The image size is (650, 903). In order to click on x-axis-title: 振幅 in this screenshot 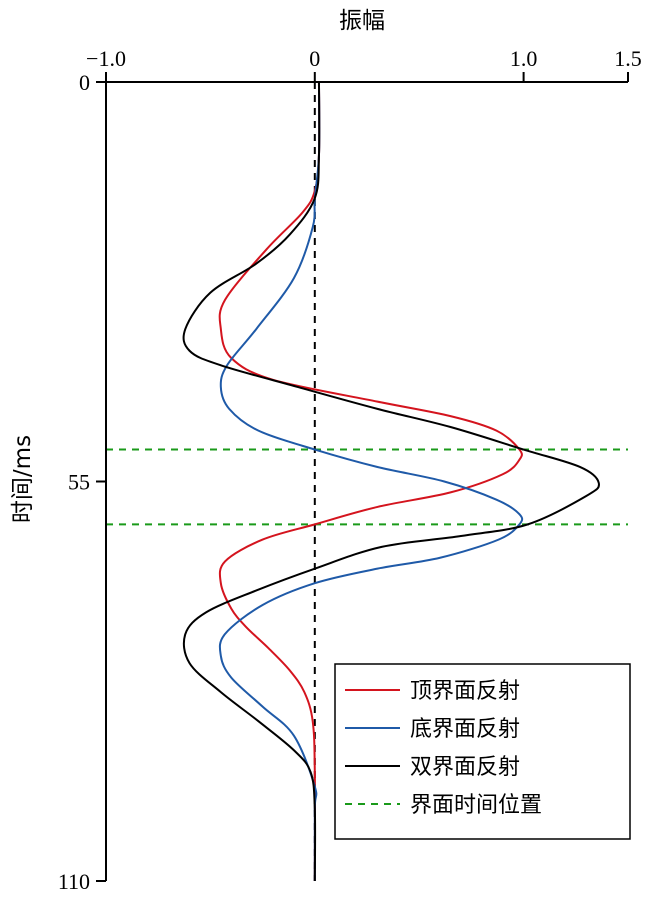, I will do `click(362, 21)`.